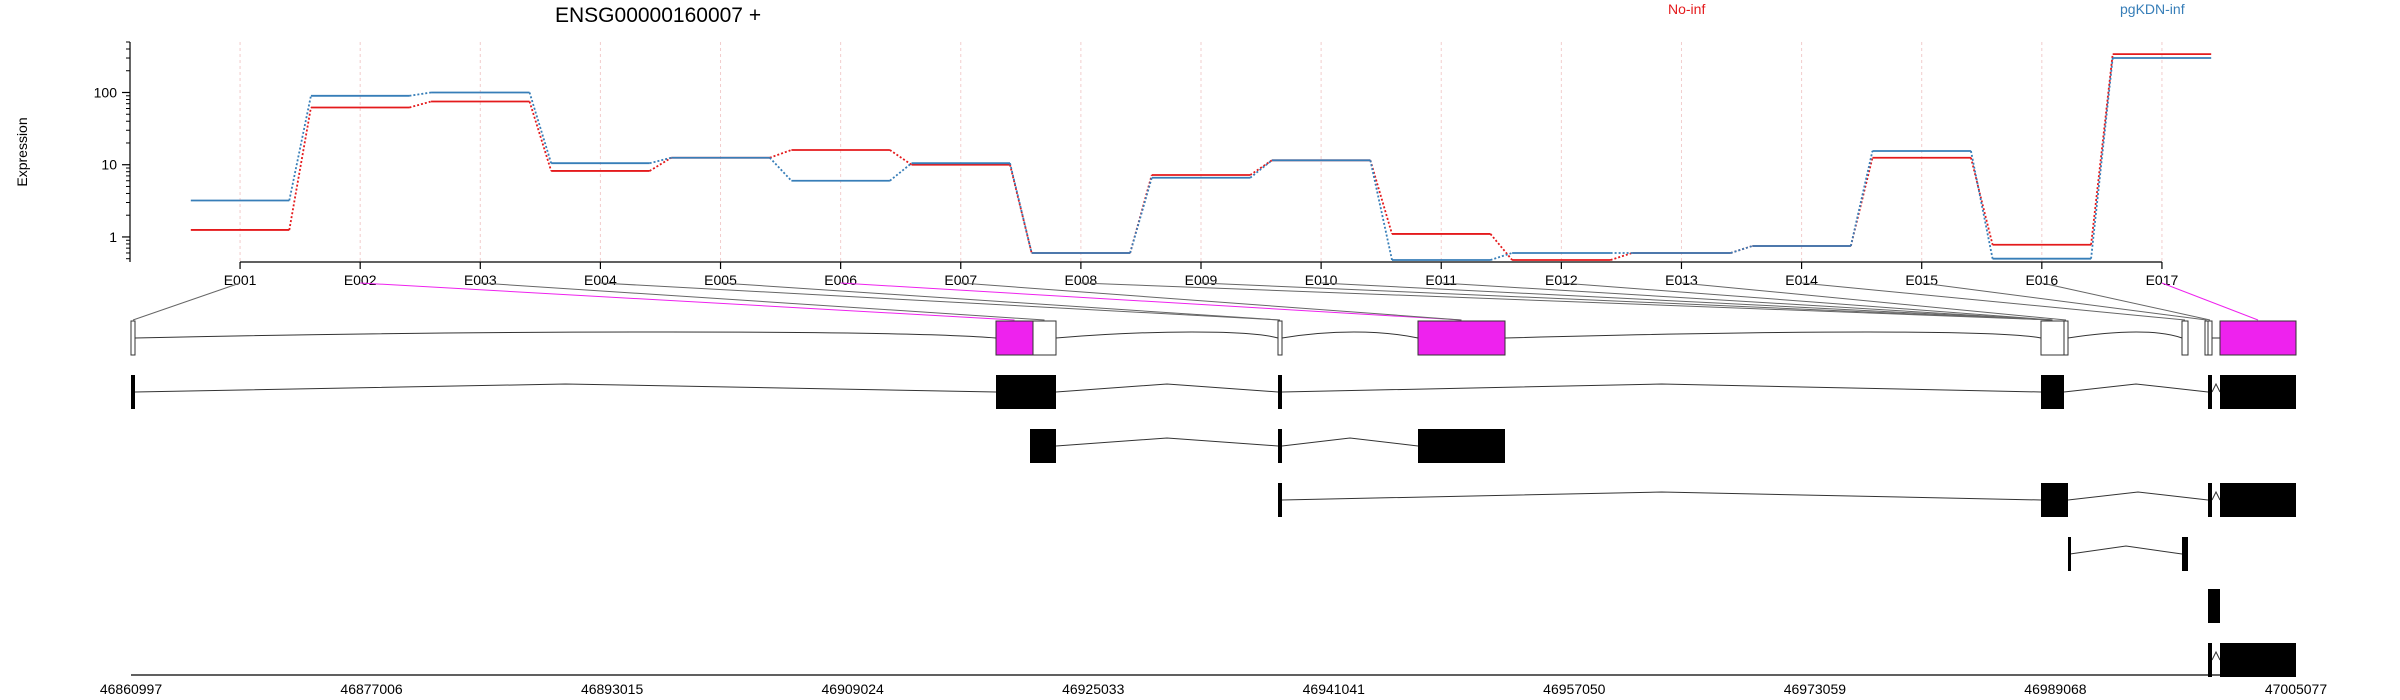 The image size is (2400, 700). I want to click on legend-no-inf: No-inf, so click(1686, 9).